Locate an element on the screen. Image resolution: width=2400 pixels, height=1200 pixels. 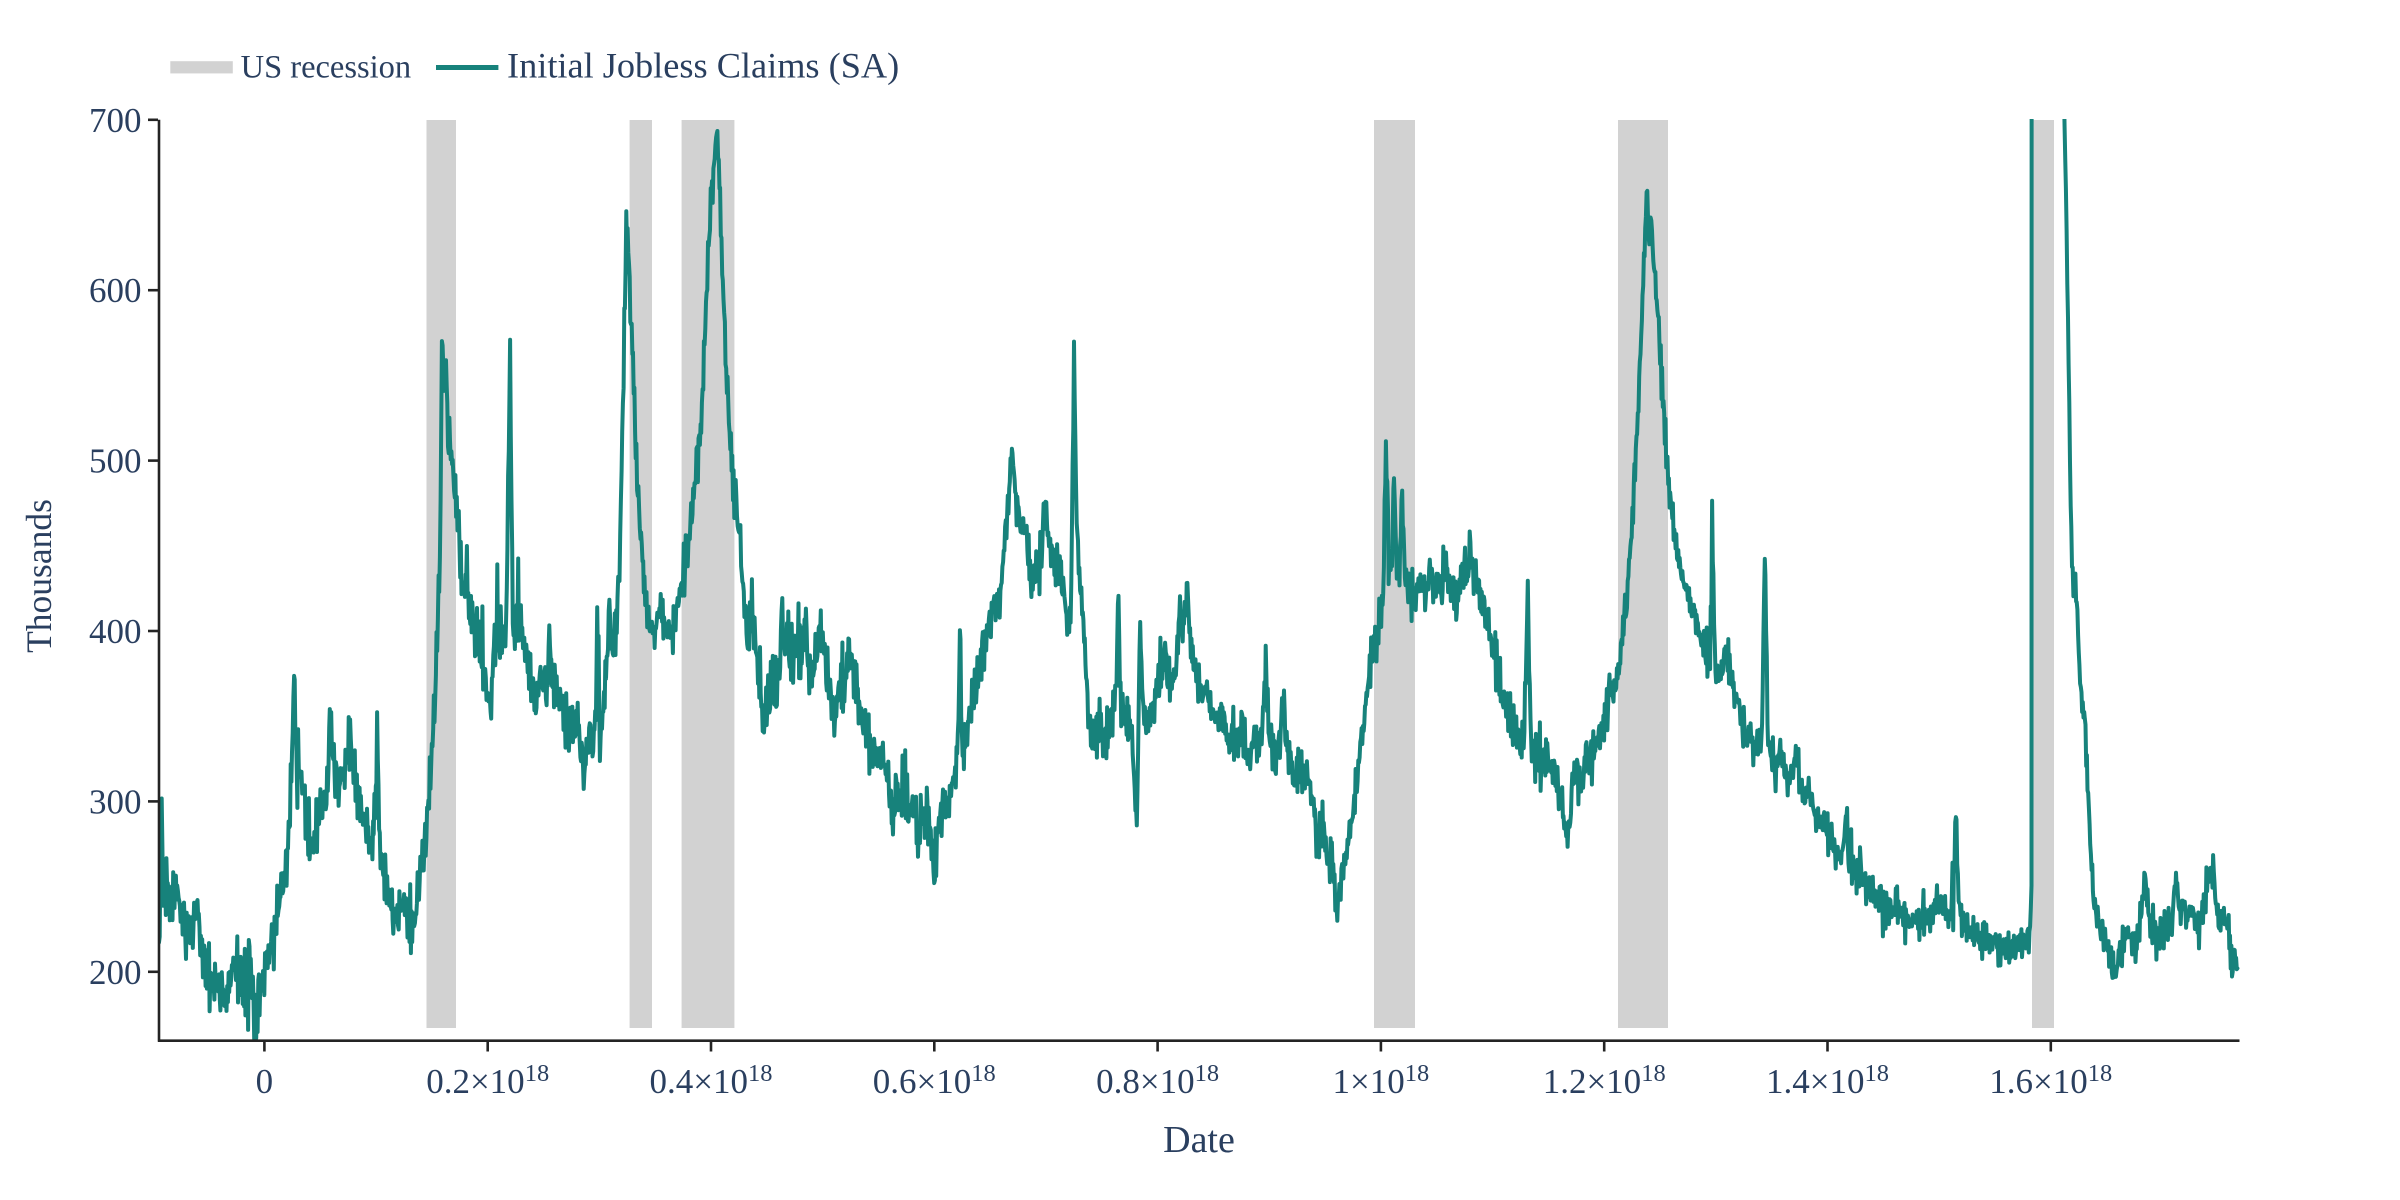
svg-text: Thousands is located at coordinates (39, 576).